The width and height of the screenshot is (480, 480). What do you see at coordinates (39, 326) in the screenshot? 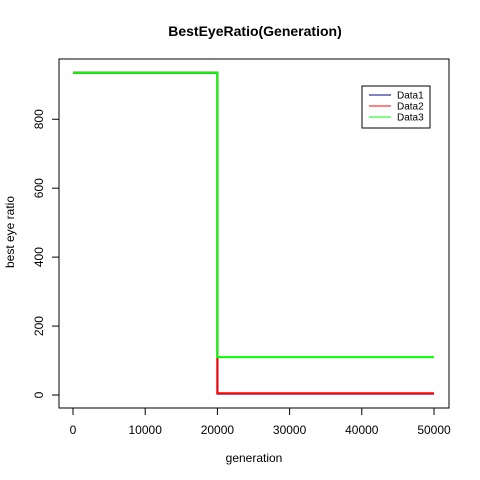
I see `y-tick-label: 200` at bounding box center [39, 326].